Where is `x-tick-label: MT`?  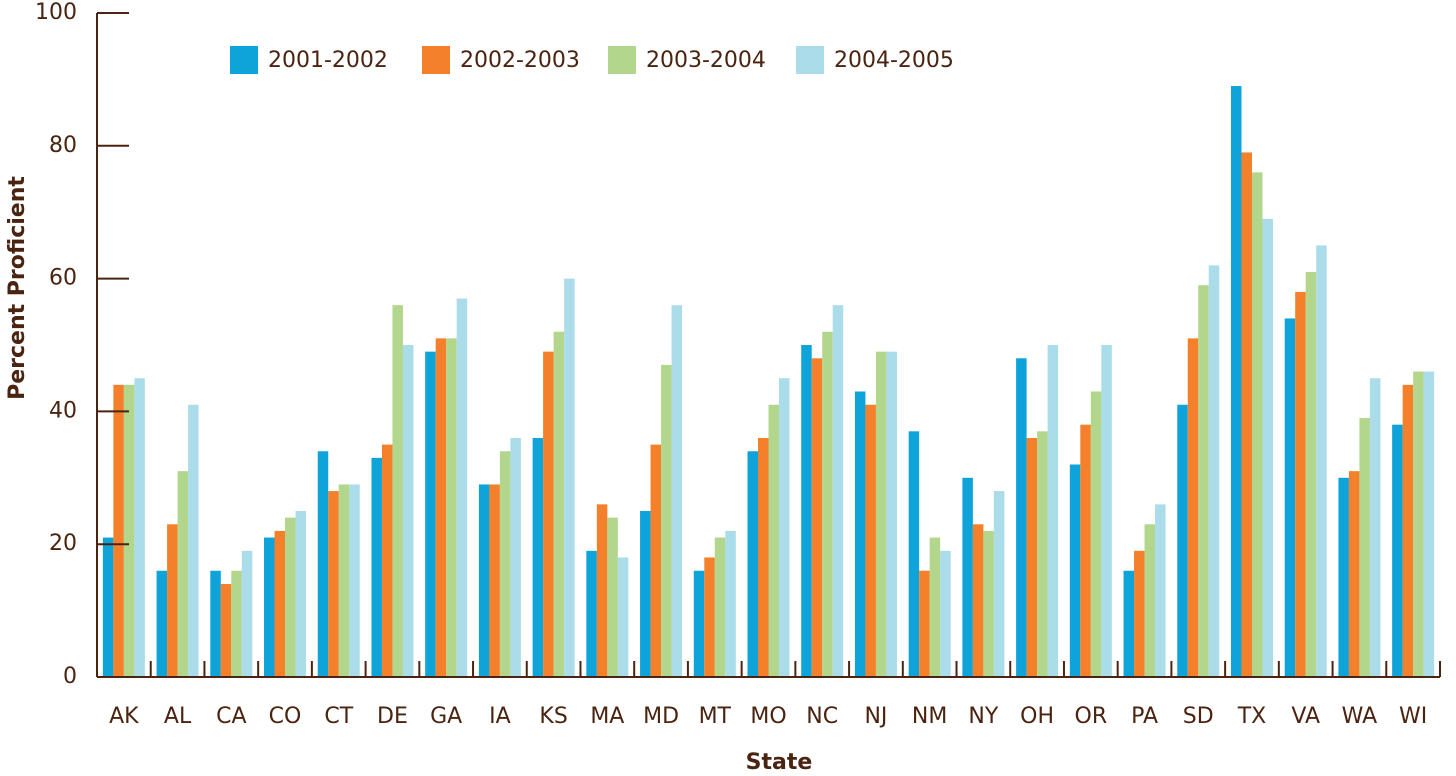
x-tick-label: MT is located at coordinates (715, 716).